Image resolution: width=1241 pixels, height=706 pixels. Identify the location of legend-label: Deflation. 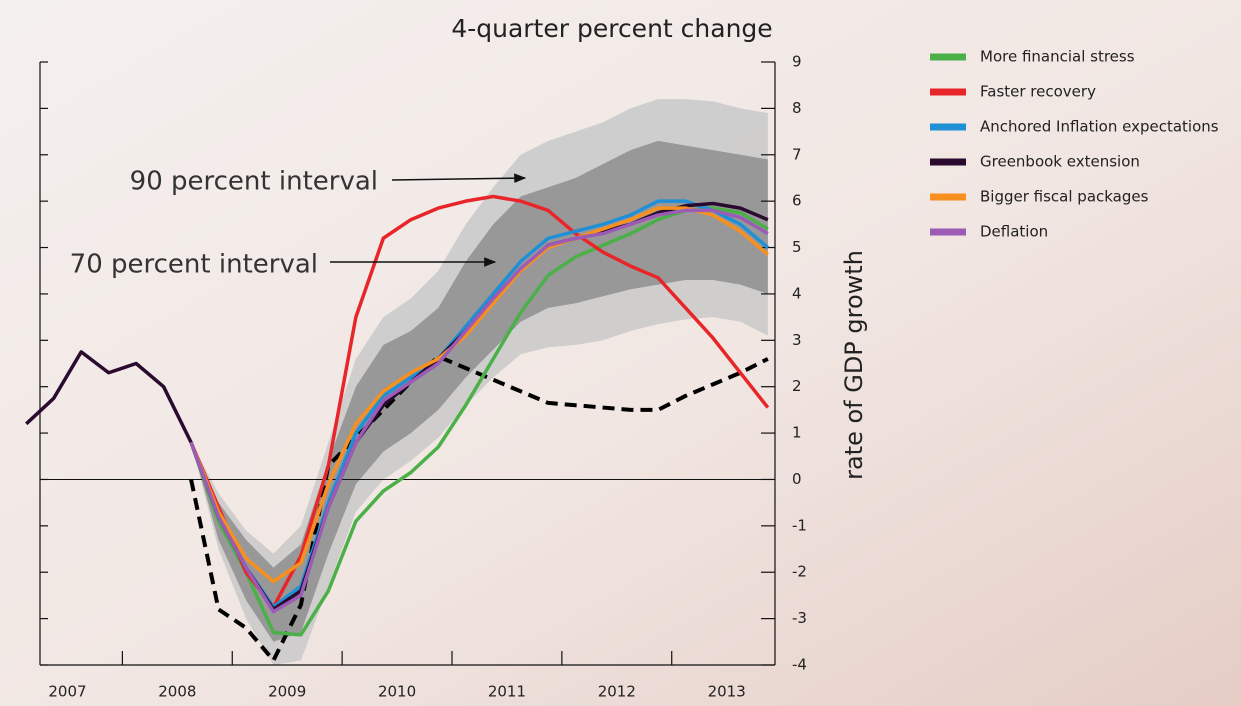
(1014, 232).